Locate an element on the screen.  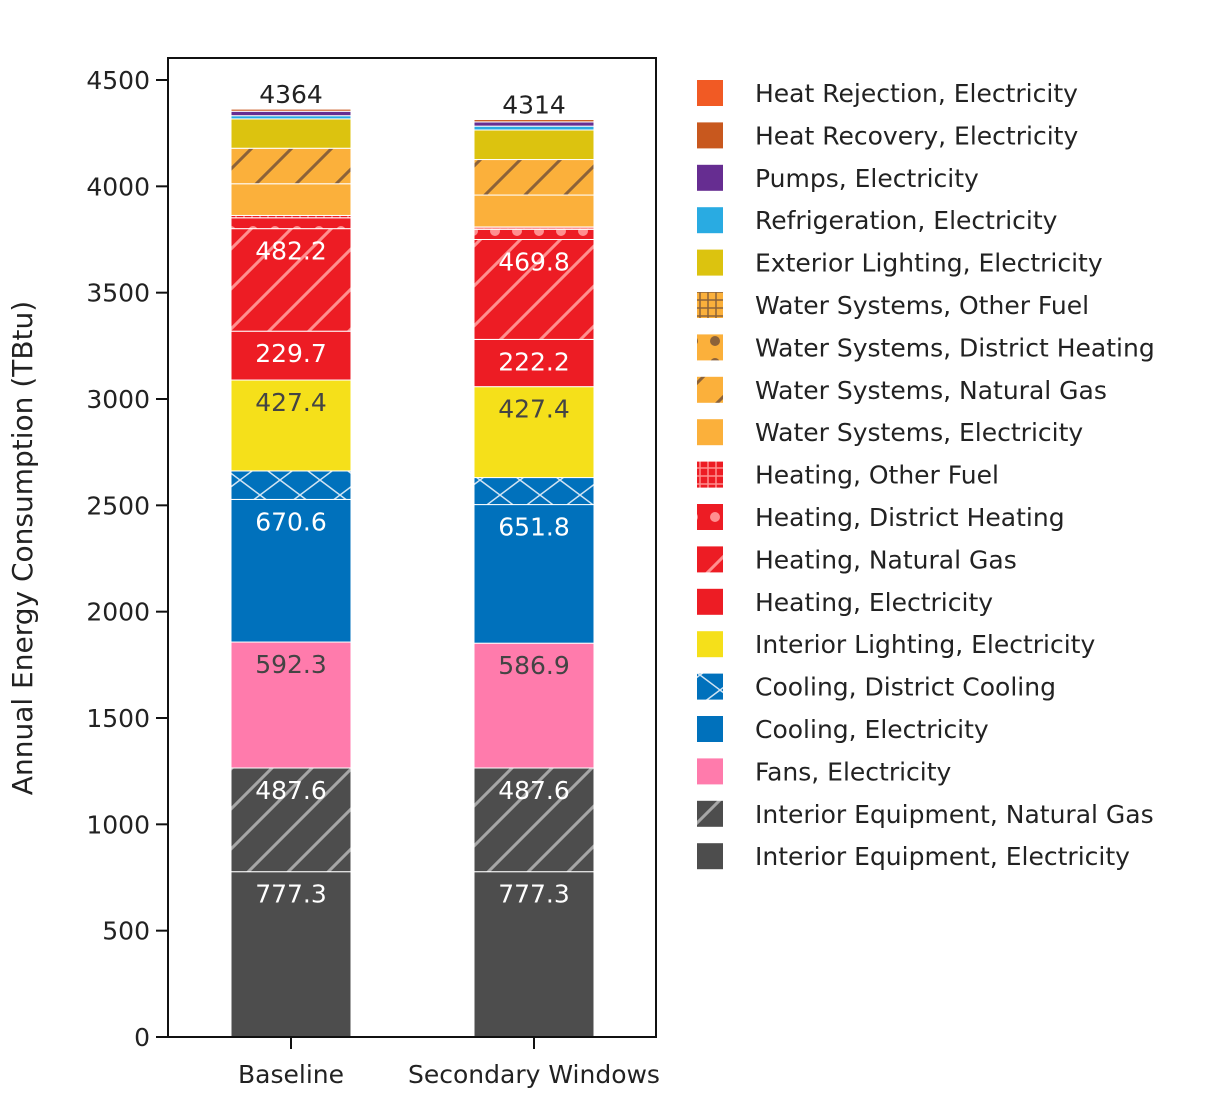
x-axis: Baseline Secondary Windows is located at coordinates (449, 1063).